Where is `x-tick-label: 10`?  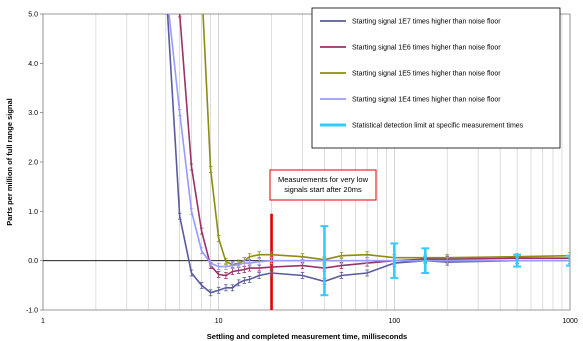
x-tick-label: 10 is located at coordinates (219, 321).